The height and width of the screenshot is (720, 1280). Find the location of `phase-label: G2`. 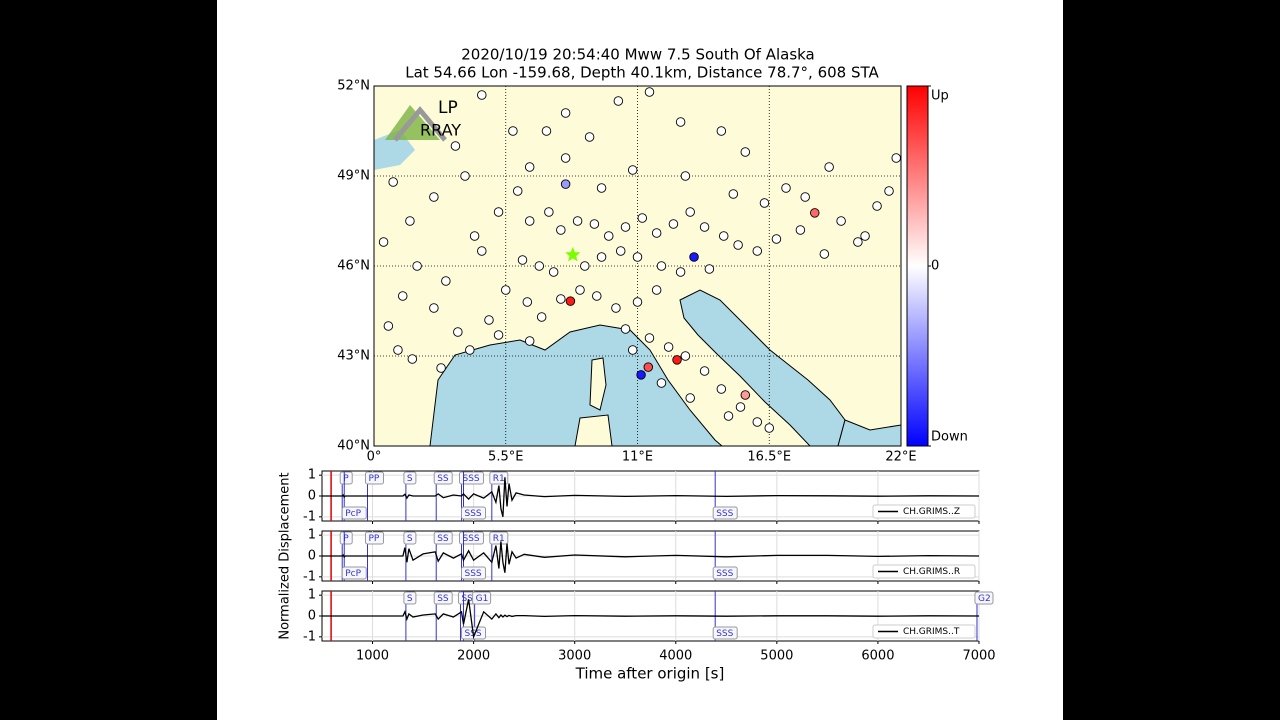

phase-label: G2 is located at coordinates (984, 599).